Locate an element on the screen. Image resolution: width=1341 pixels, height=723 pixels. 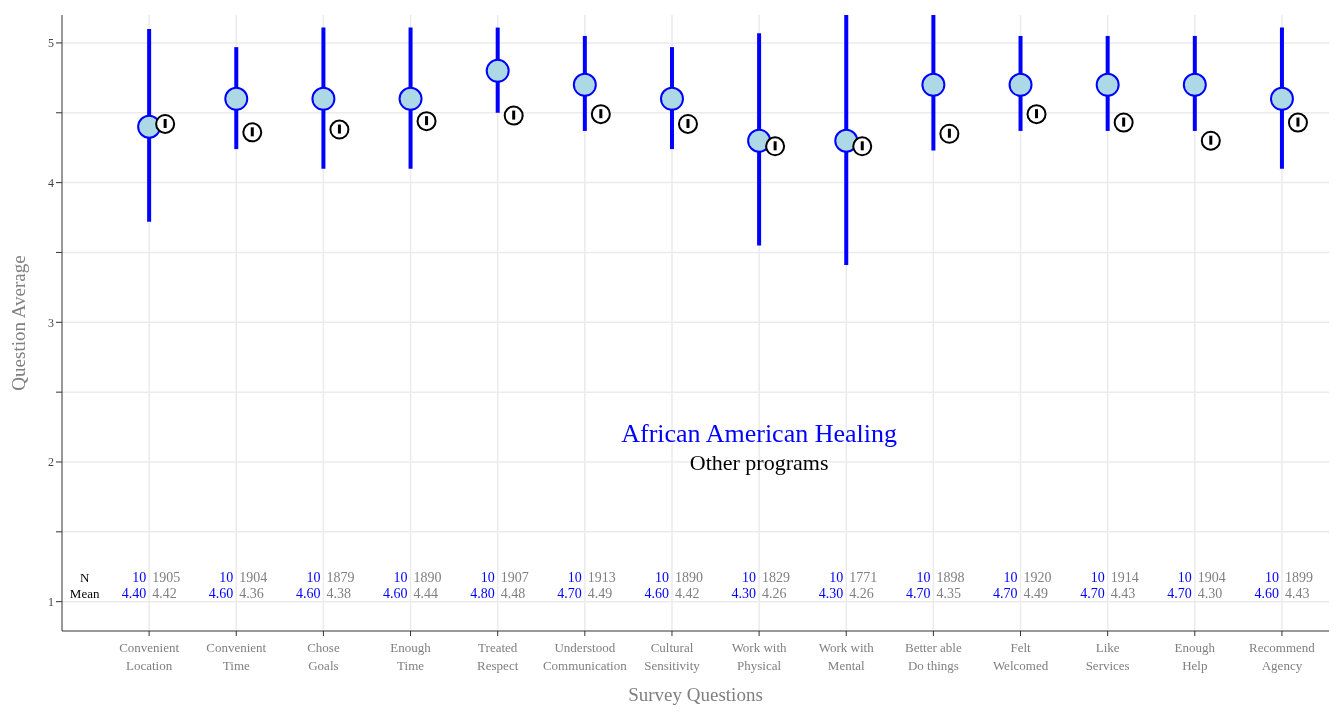
annotation: 4.38 is located at coordinates (338, 593).